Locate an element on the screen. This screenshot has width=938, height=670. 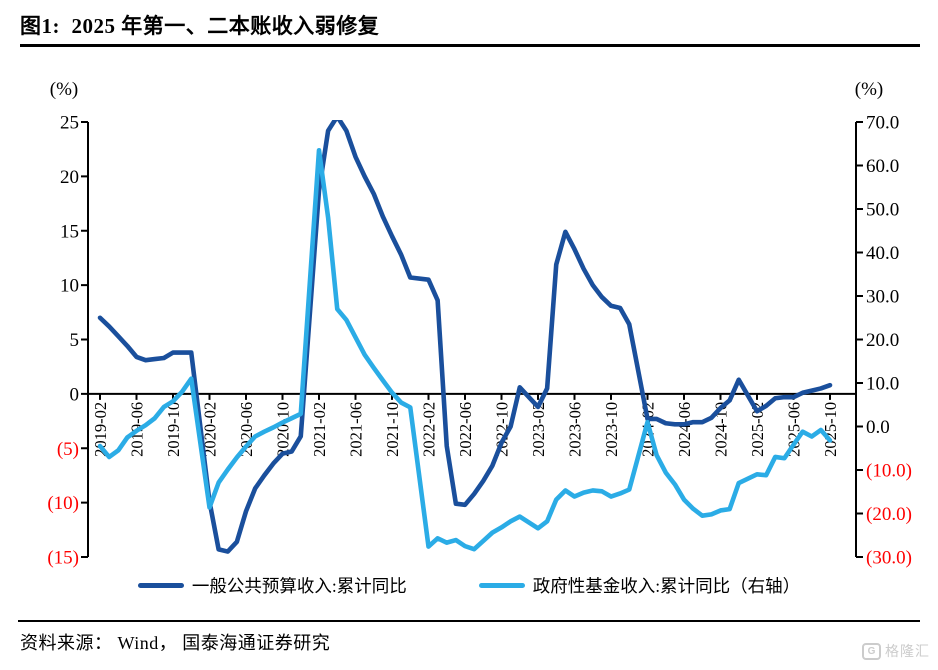
left-tick-label: 25 is located at coordinates (69, 123).